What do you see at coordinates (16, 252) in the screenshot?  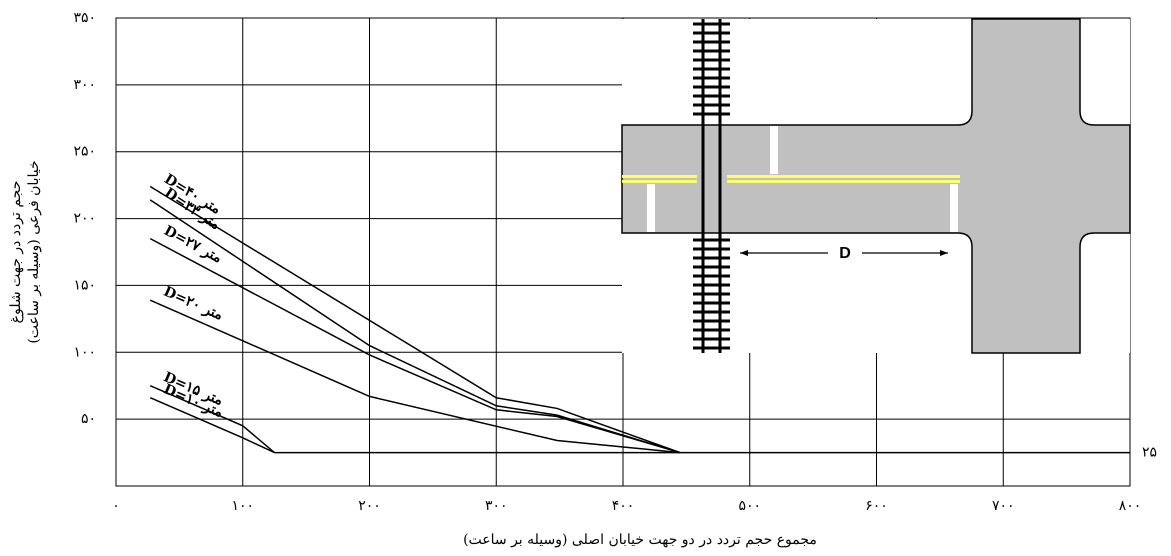 I see `y-axis-title: حجم تردد در جهت شلوغ` at bounding box center [16, 252].